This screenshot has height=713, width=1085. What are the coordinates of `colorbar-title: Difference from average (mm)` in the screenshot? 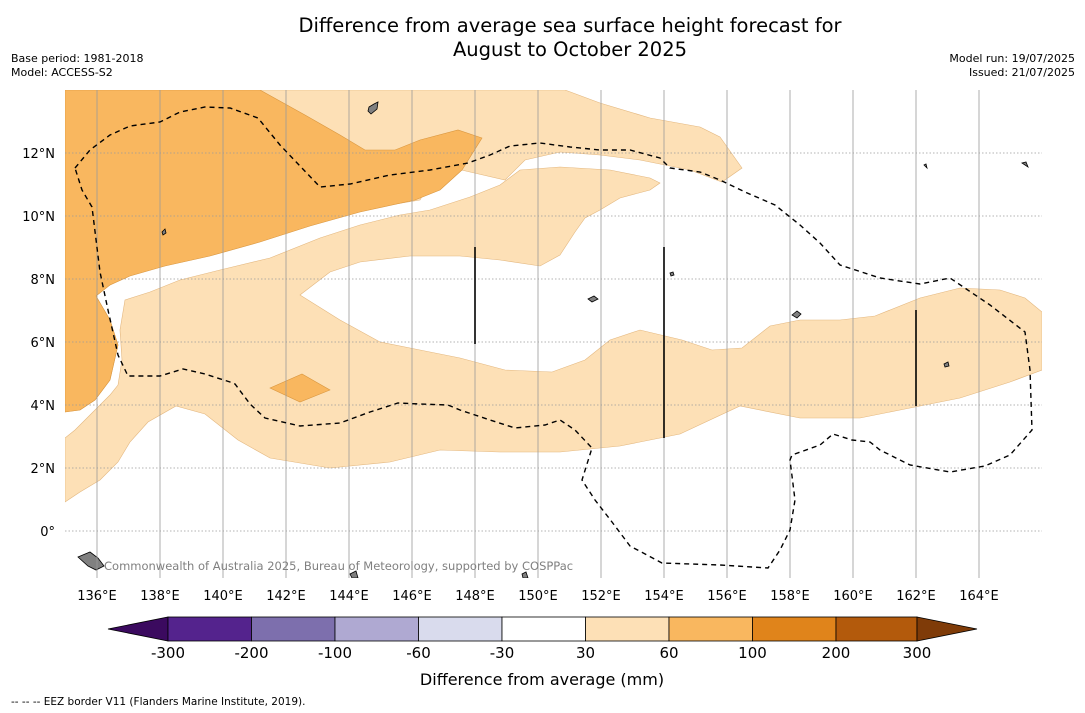 It's located at (542, 679).